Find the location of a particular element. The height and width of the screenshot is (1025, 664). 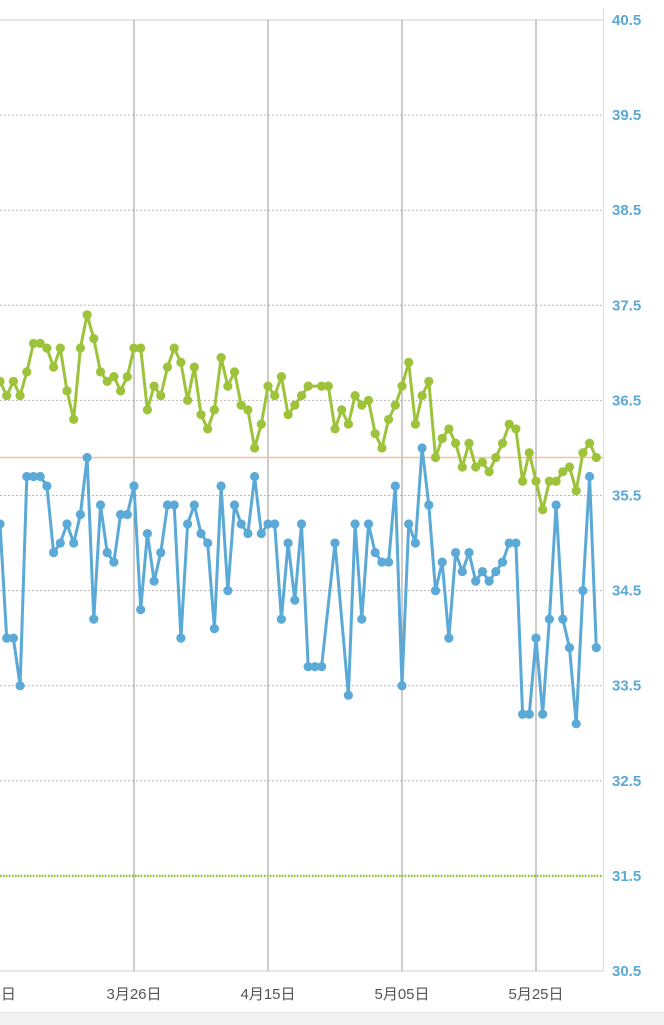

y-tick-label: 38.5 is located at coordinates (626, 210).